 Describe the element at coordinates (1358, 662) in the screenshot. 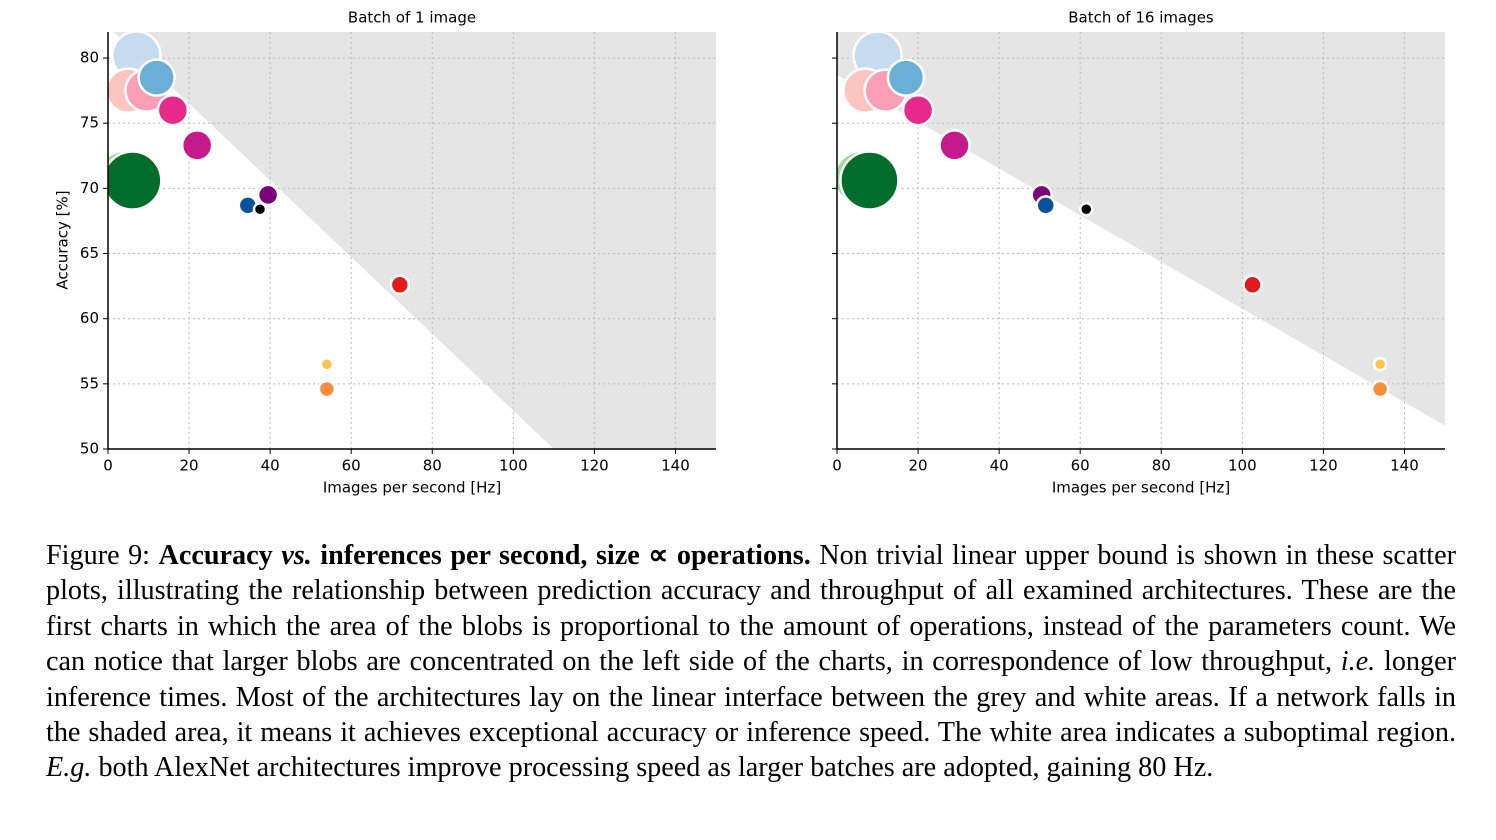

I see `caption-italic: i.e.` at that location.